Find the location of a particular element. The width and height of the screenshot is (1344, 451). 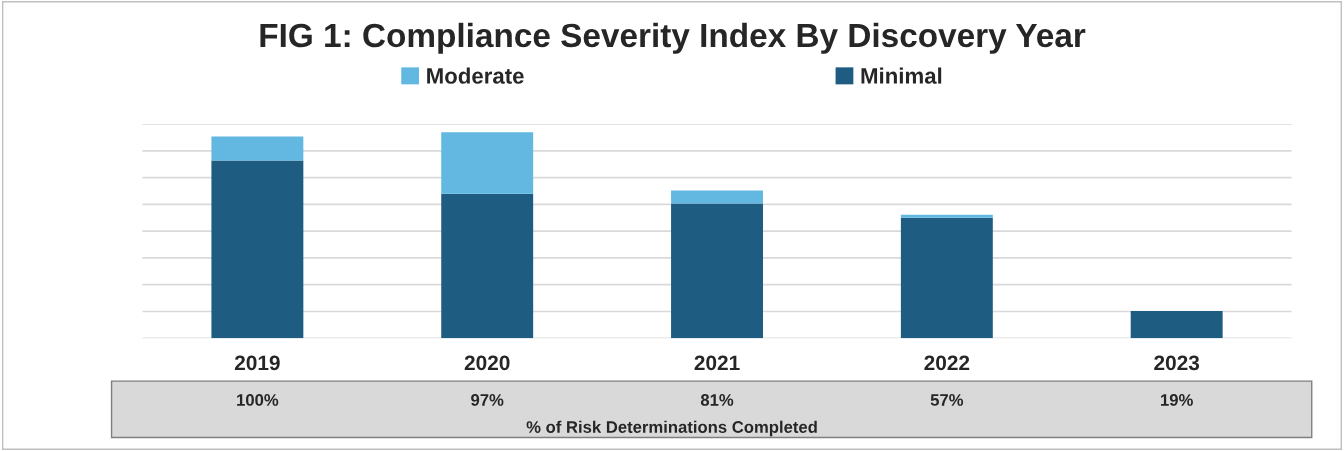

text: 81% is located at coordinates (717, 400).